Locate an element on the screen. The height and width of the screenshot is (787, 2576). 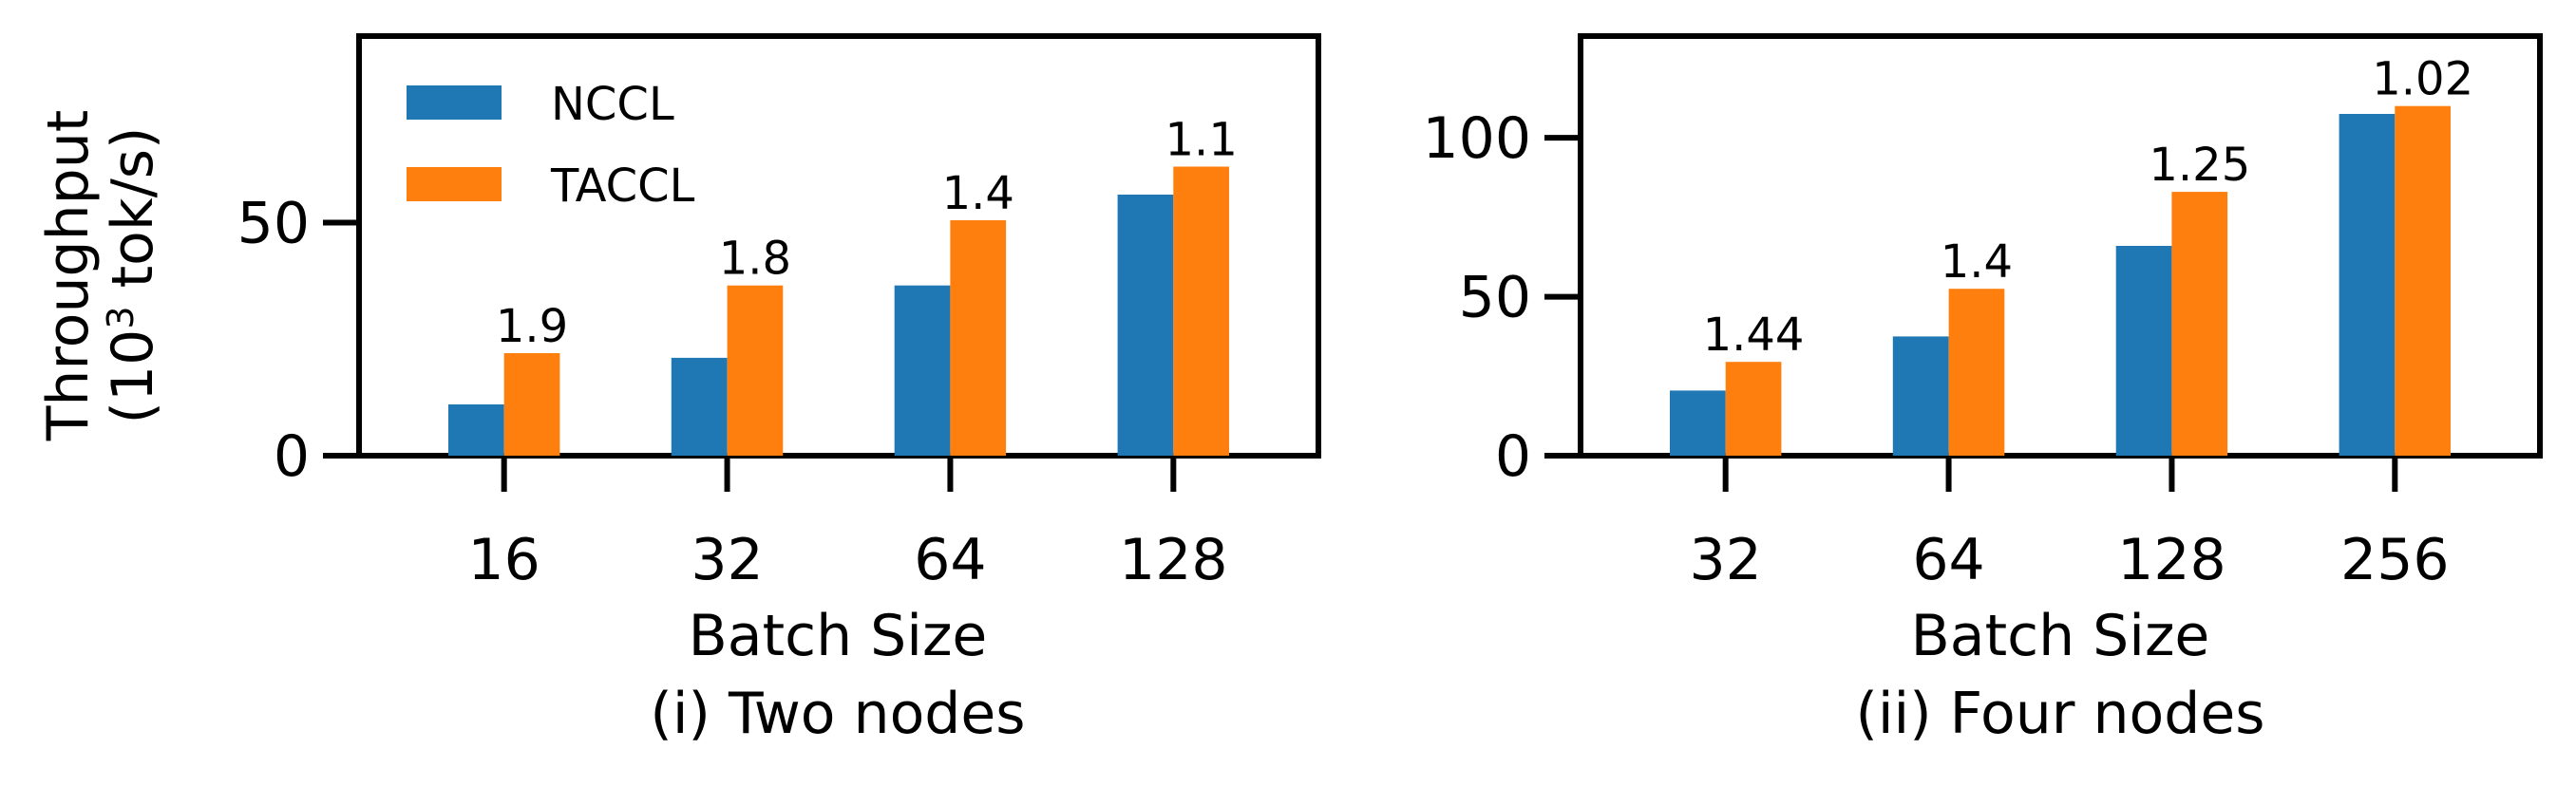
bar-value-labels: 1.44 1.4 1.25 1.02 is located at coordinates (2088, 208).